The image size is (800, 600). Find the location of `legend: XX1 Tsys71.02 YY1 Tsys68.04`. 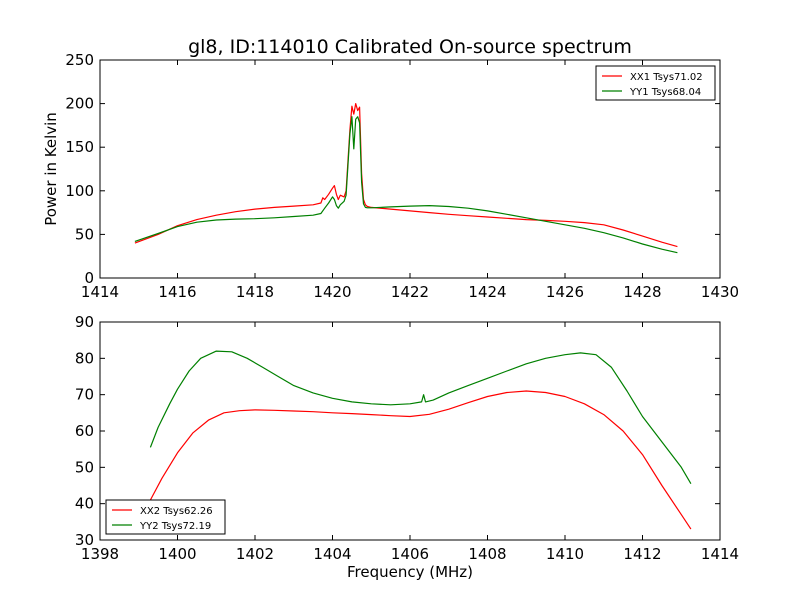

legend: XX1 Tsys71.02 YY1 Tsys68.04 is located at coordinates (655, 83).